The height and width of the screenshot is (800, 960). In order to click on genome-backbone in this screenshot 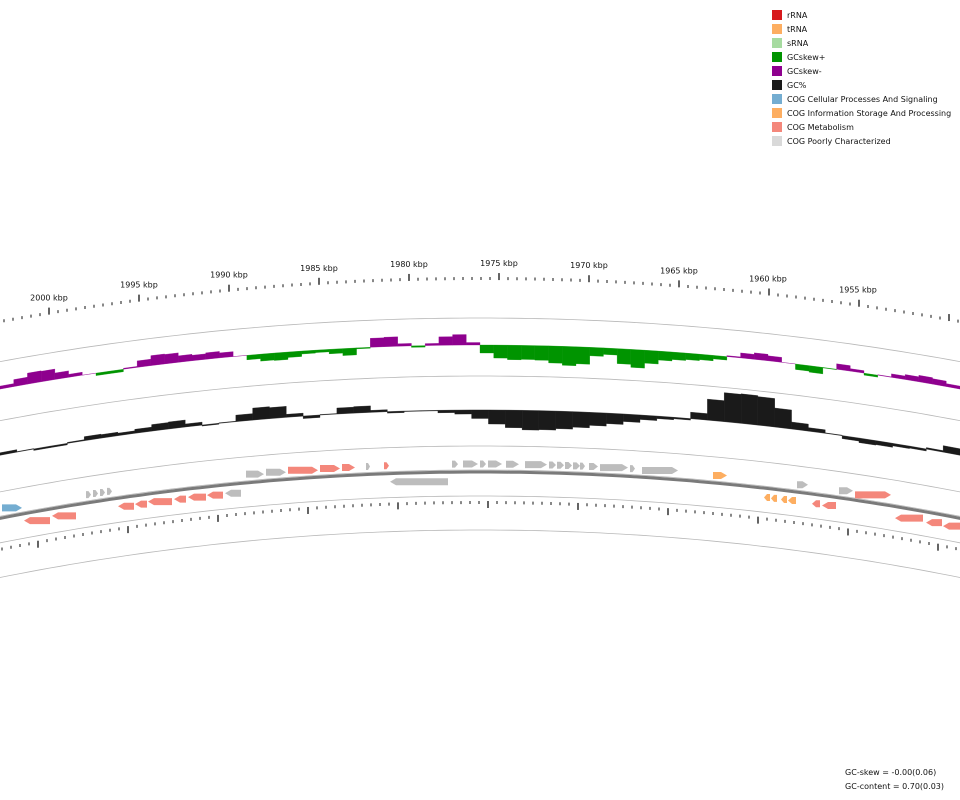, I will do `click(480, 495)`.